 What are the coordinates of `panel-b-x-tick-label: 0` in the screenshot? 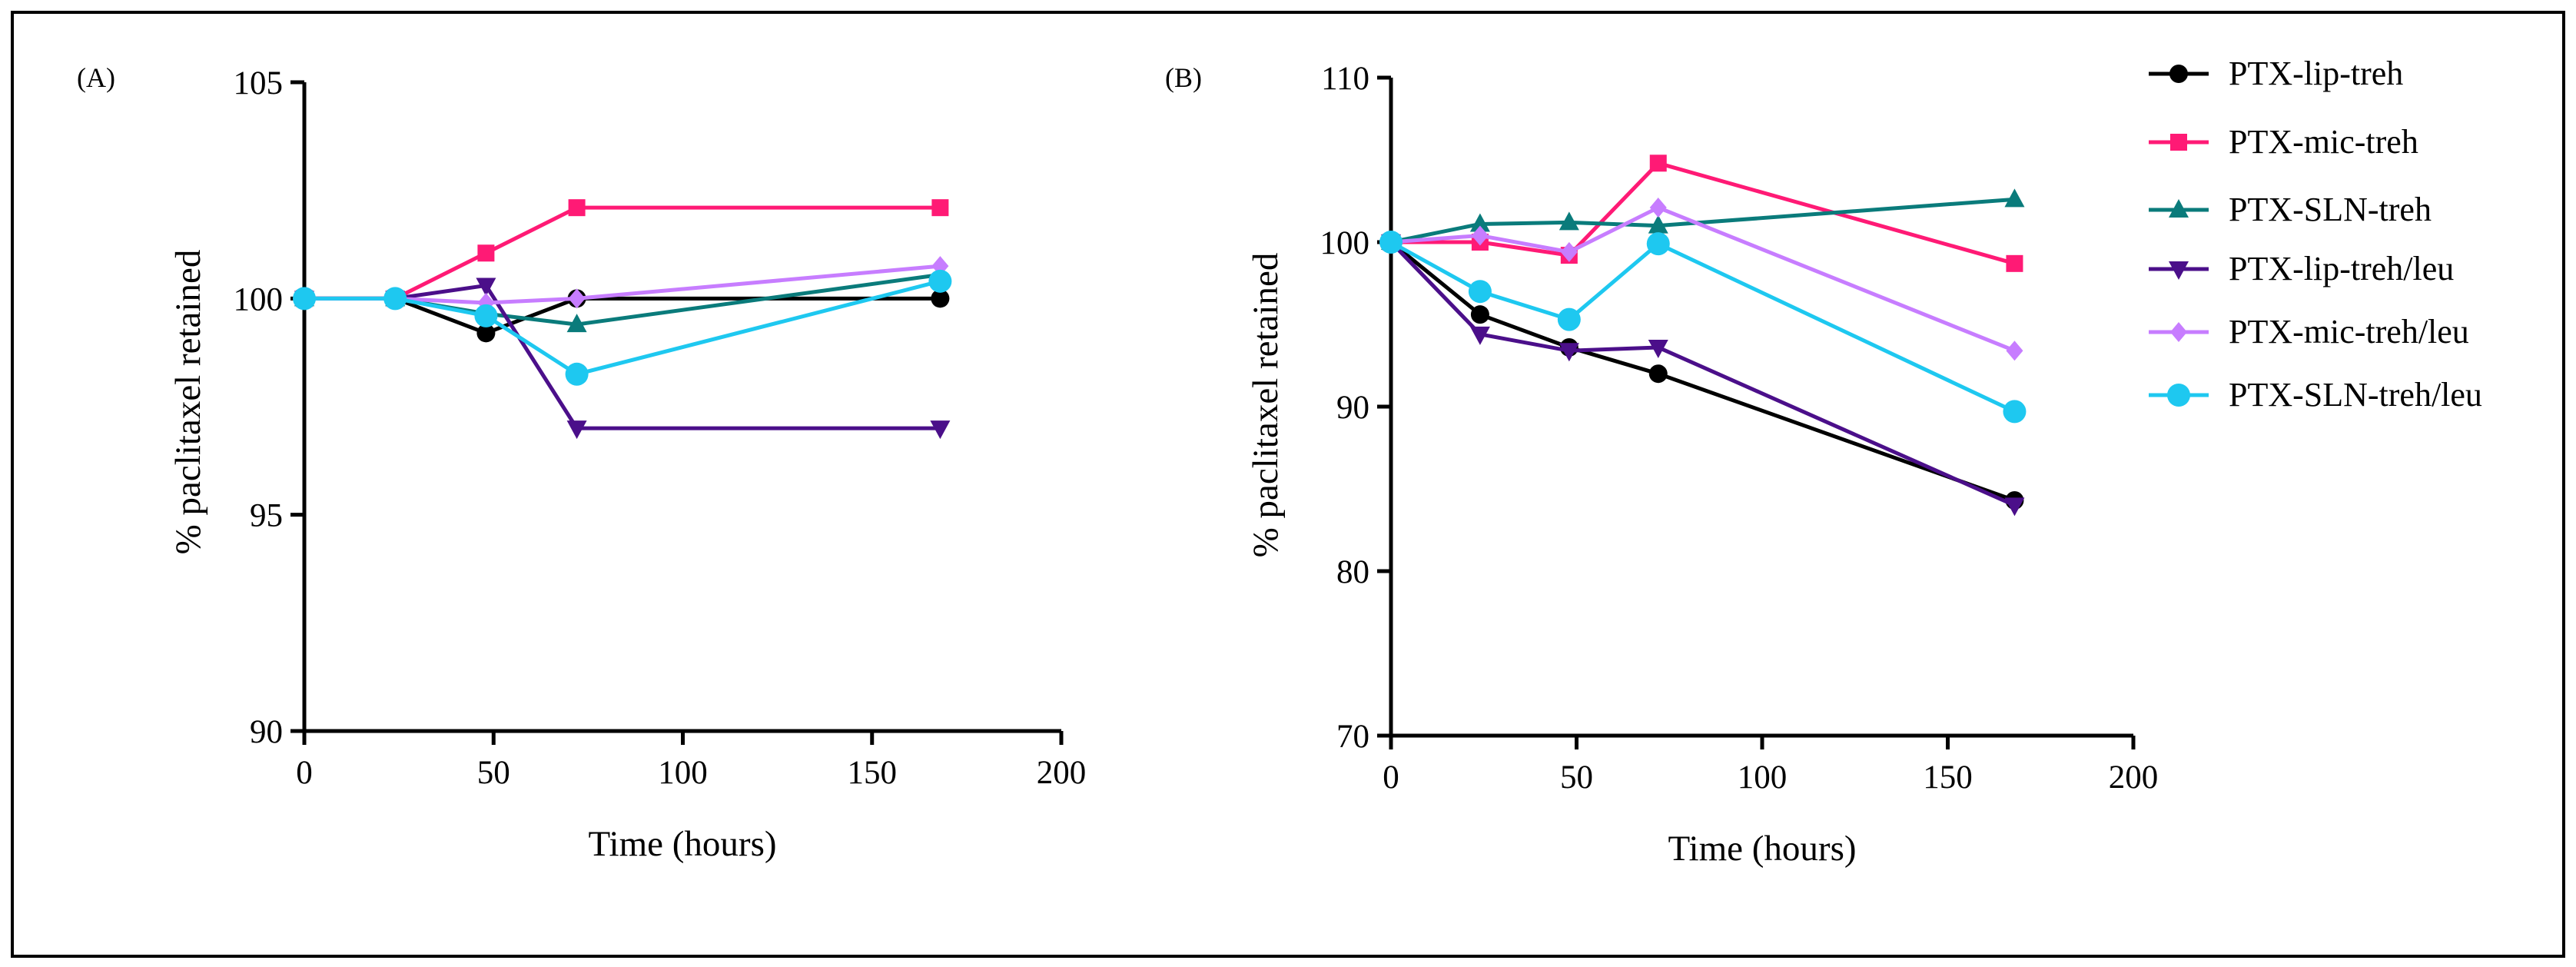 It's located at (1391, 777).